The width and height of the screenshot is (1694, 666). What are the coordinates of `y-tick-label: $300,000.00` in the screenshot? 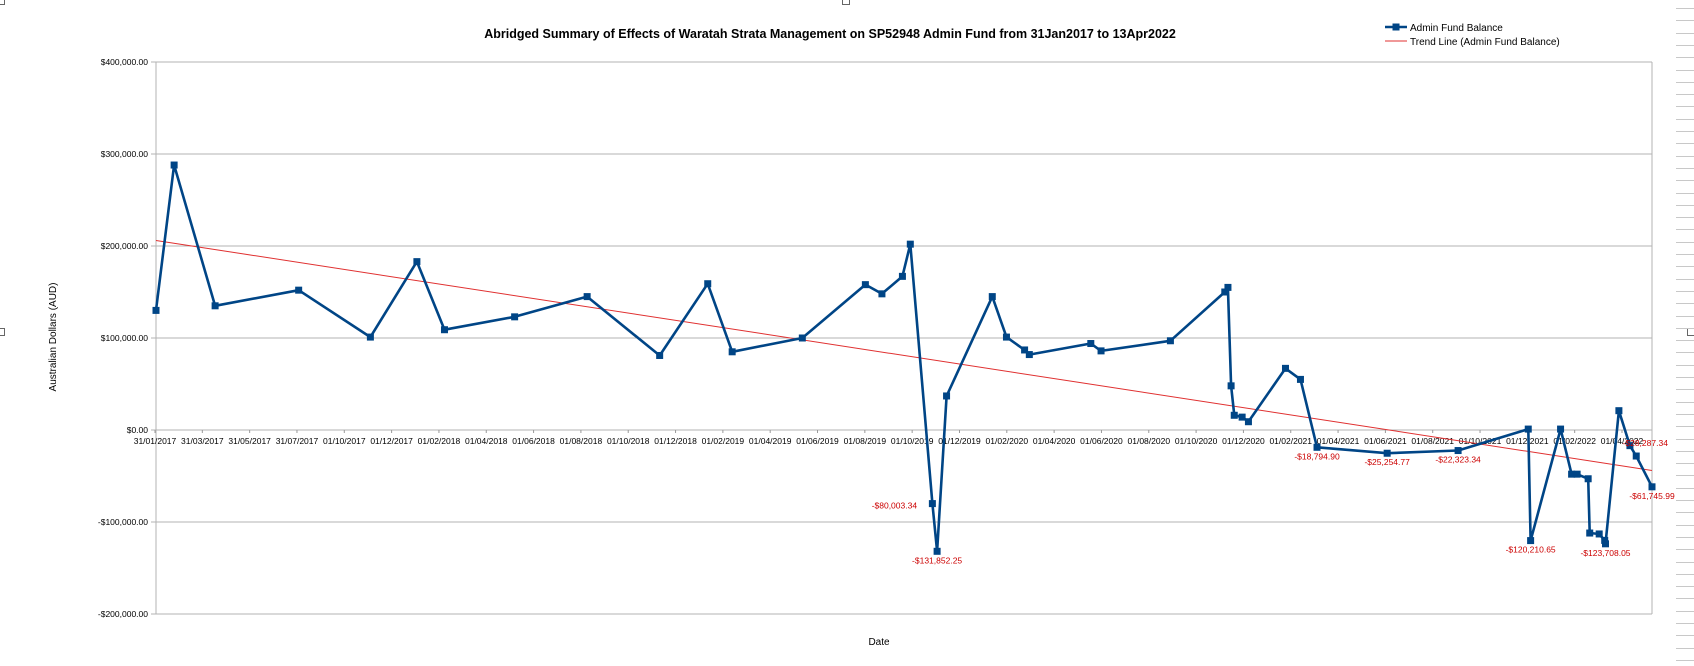 It's located at (125, 154).